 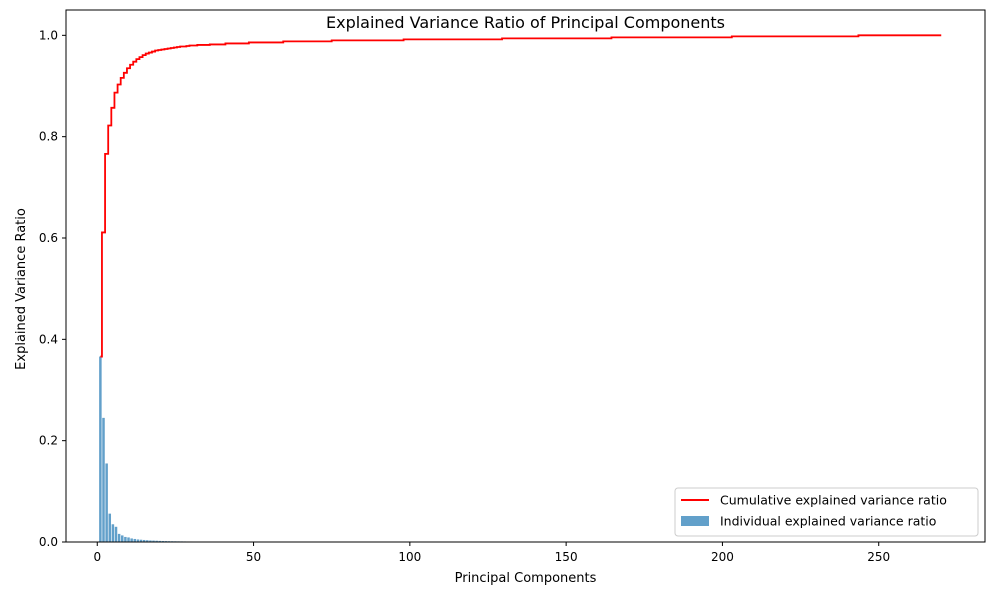 What do you see at coordinates (48, 137) in the screenshot?
I see `y-tick-label: 0.8` at bounding box center [48, 137].